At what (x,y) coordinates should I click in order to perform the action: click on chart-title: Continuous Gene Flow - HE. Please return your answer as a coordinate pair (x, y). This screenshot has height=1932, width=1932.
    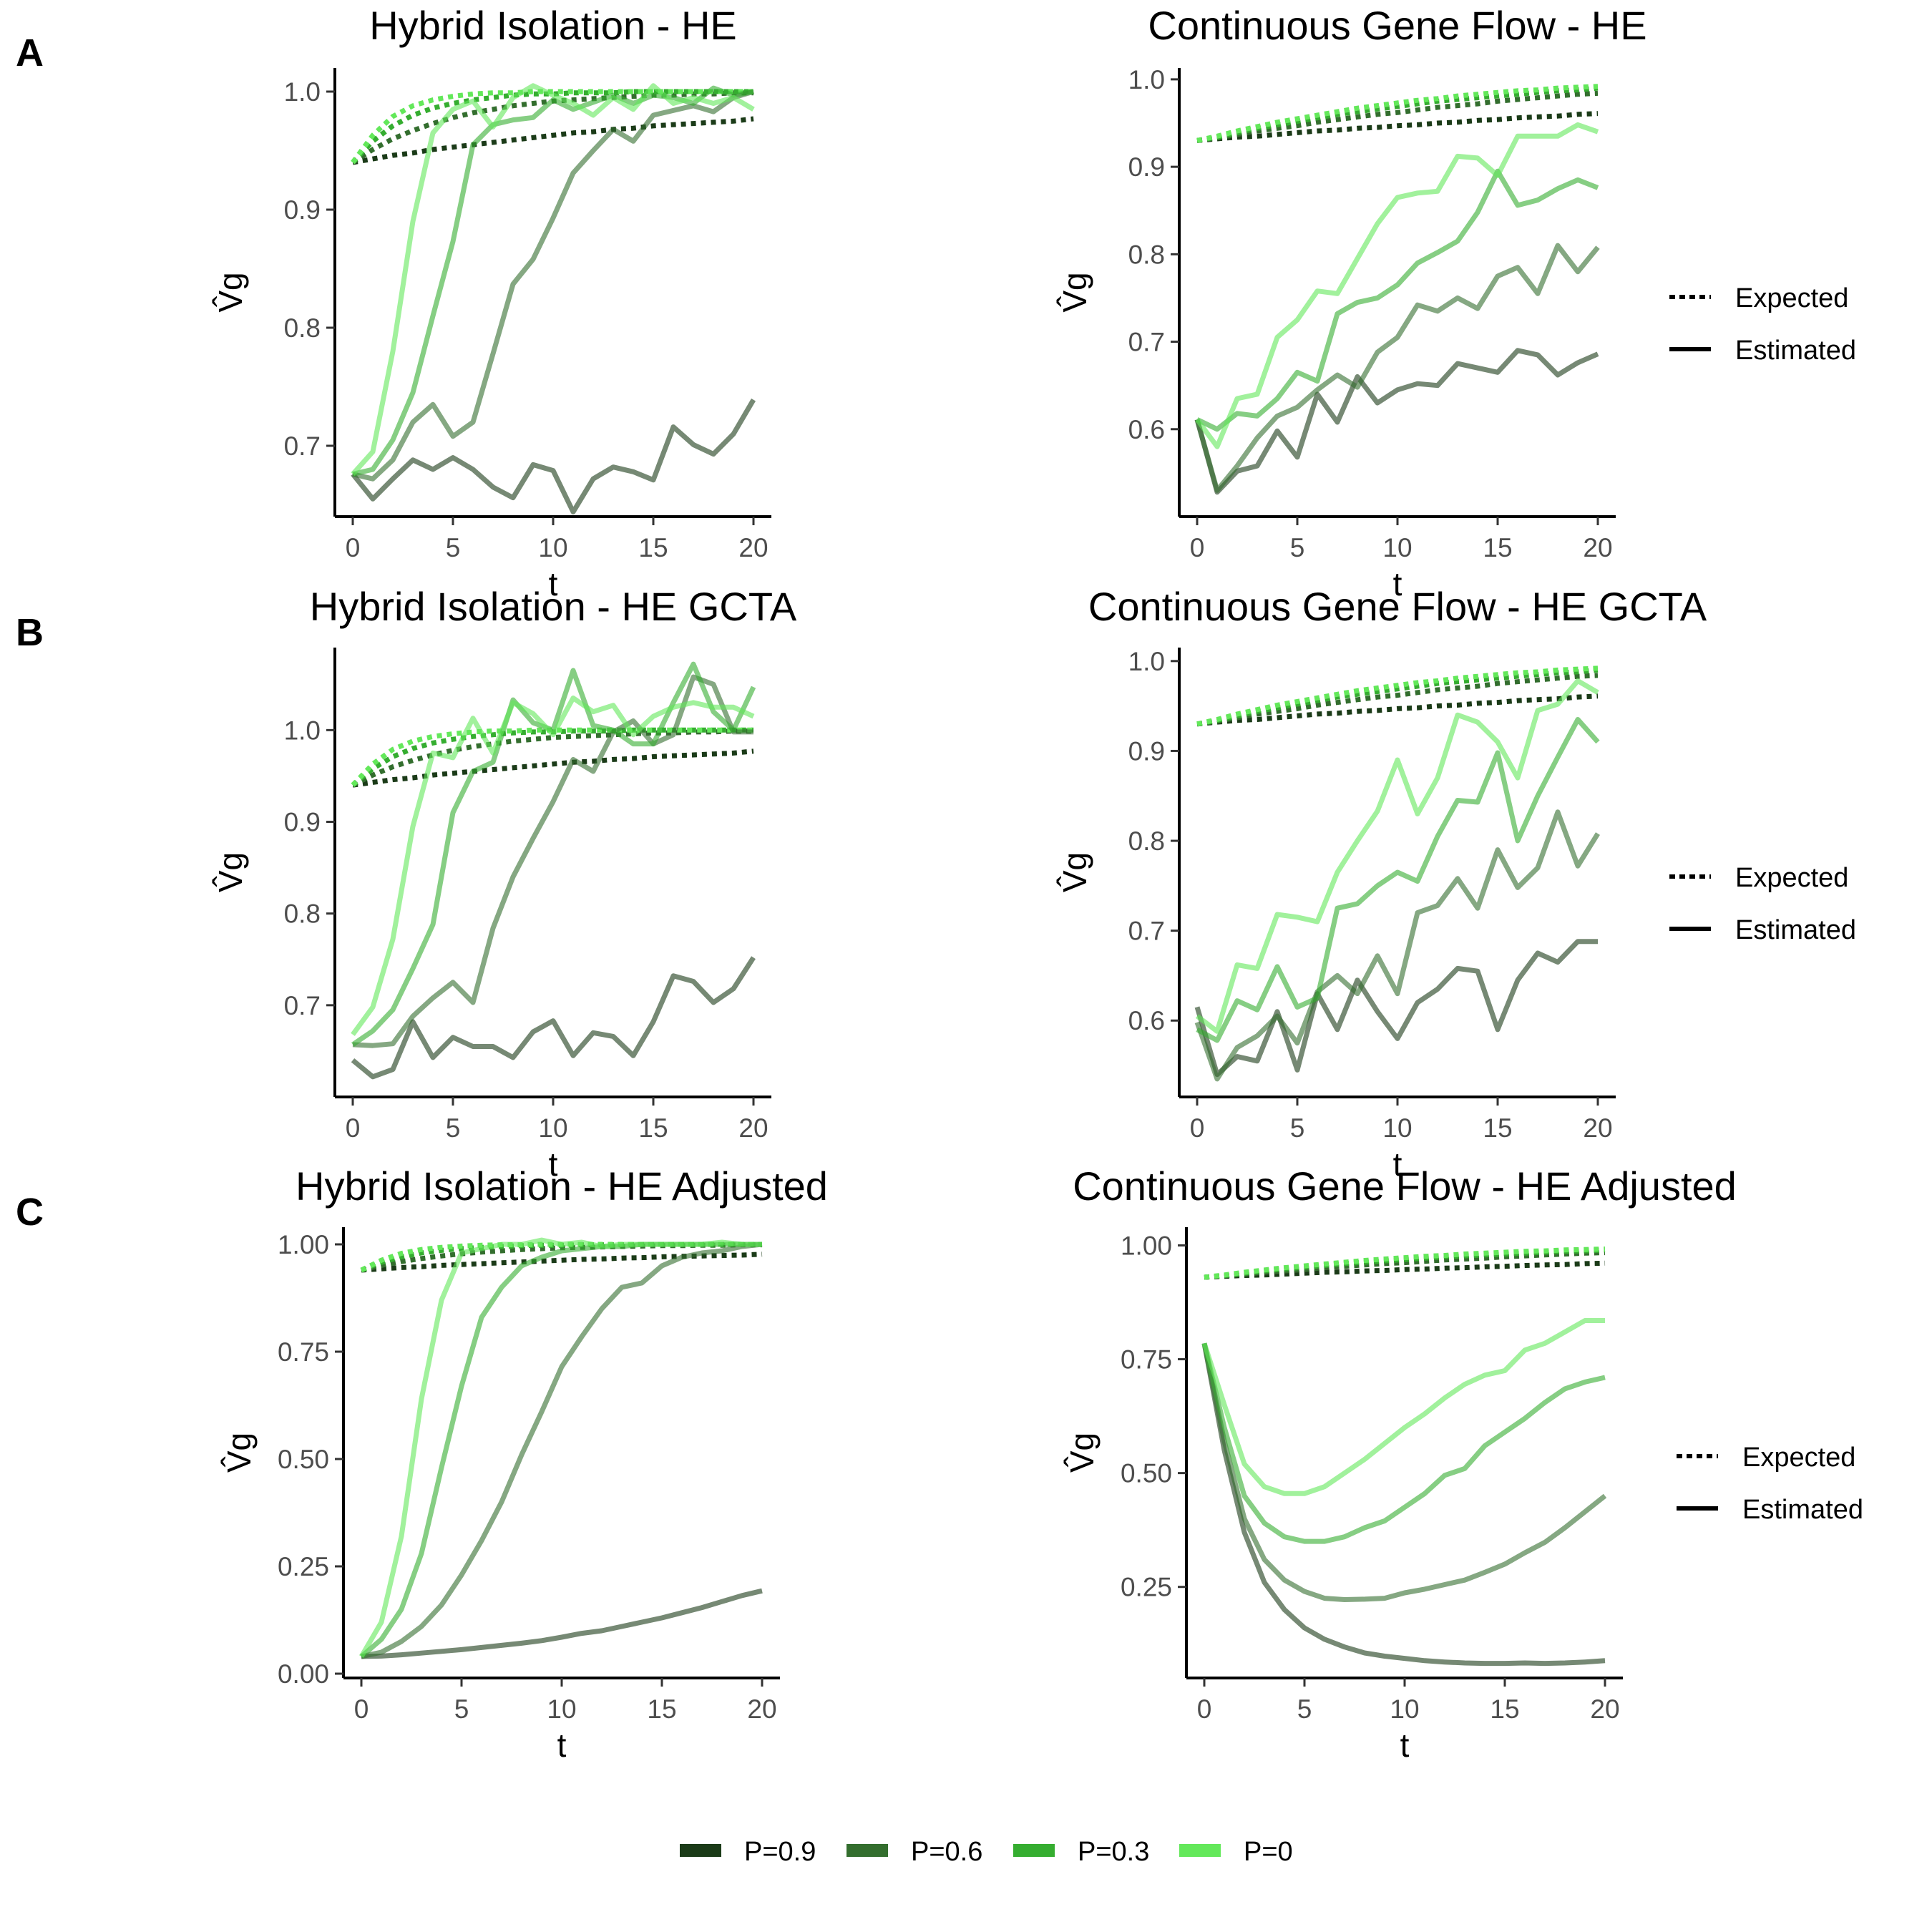
    Looking at the image, I should click on (1397, 25).